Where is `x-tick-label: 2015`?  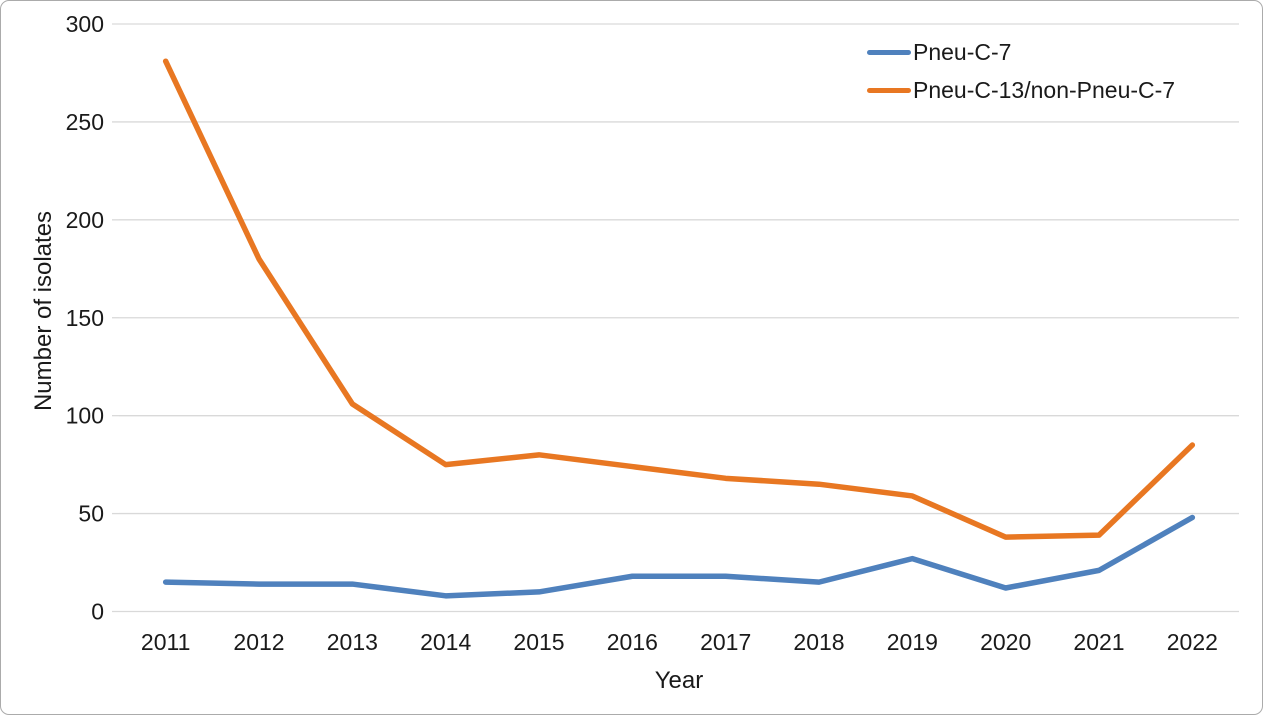 x-tick-label: 2015 is located at coordinates (538, 642).